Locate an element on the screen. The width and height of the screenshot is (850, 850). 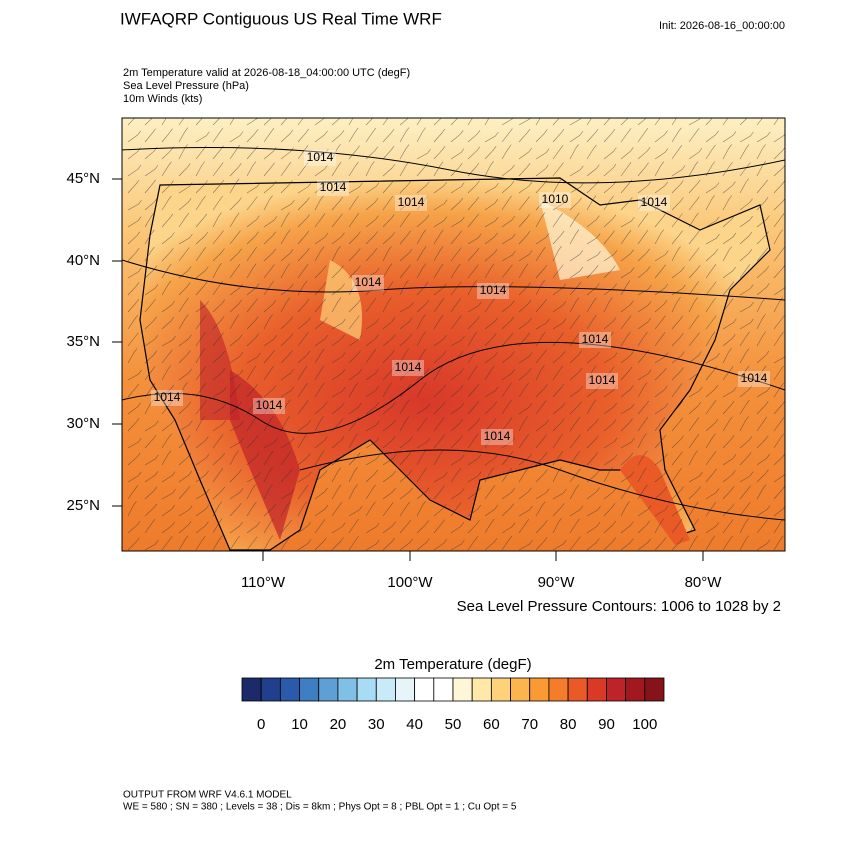
colorbar-title: 2m Temperature (degF) is located at coordinates (452, 664).